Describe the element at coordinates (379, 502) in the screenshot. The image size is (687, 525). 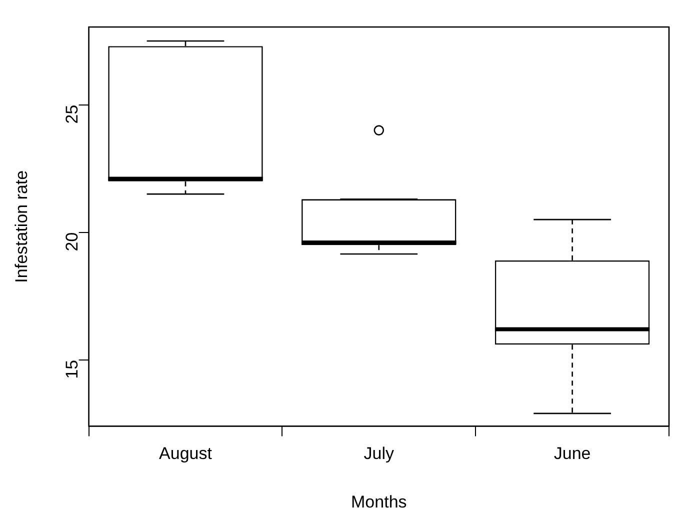
I see `x-axis-title: Months` at that location.